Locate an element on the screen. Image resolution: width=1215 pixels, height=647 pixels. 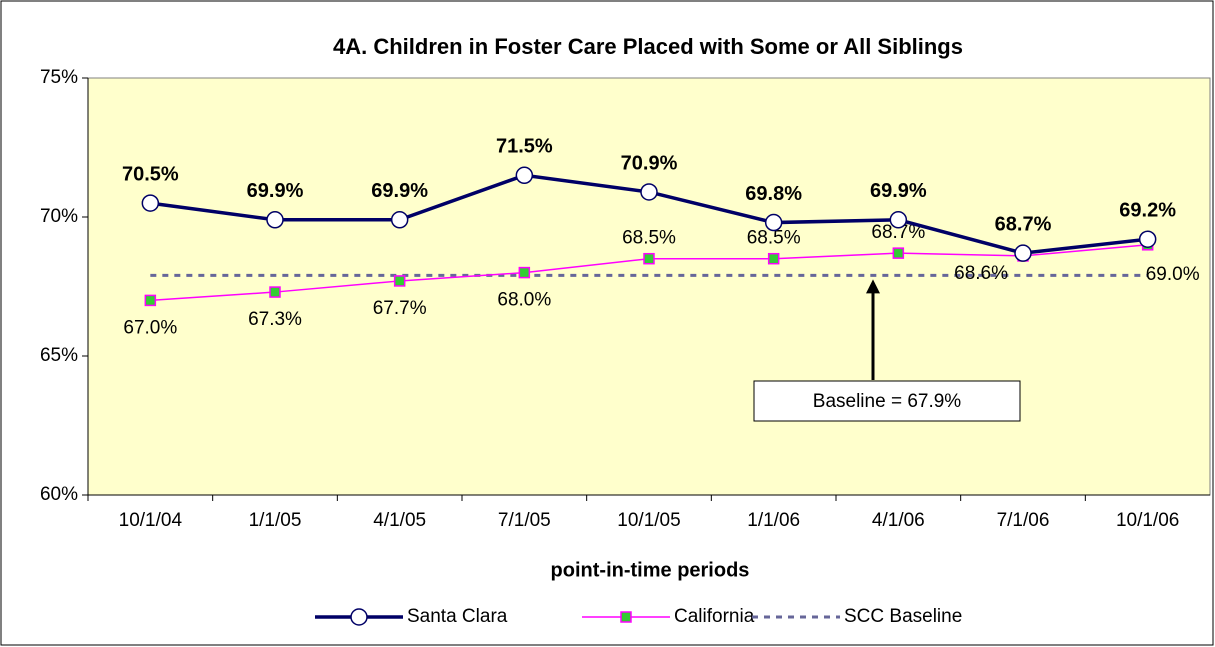
california-value-label: 69.0% is located at coordinates (1173, 274).